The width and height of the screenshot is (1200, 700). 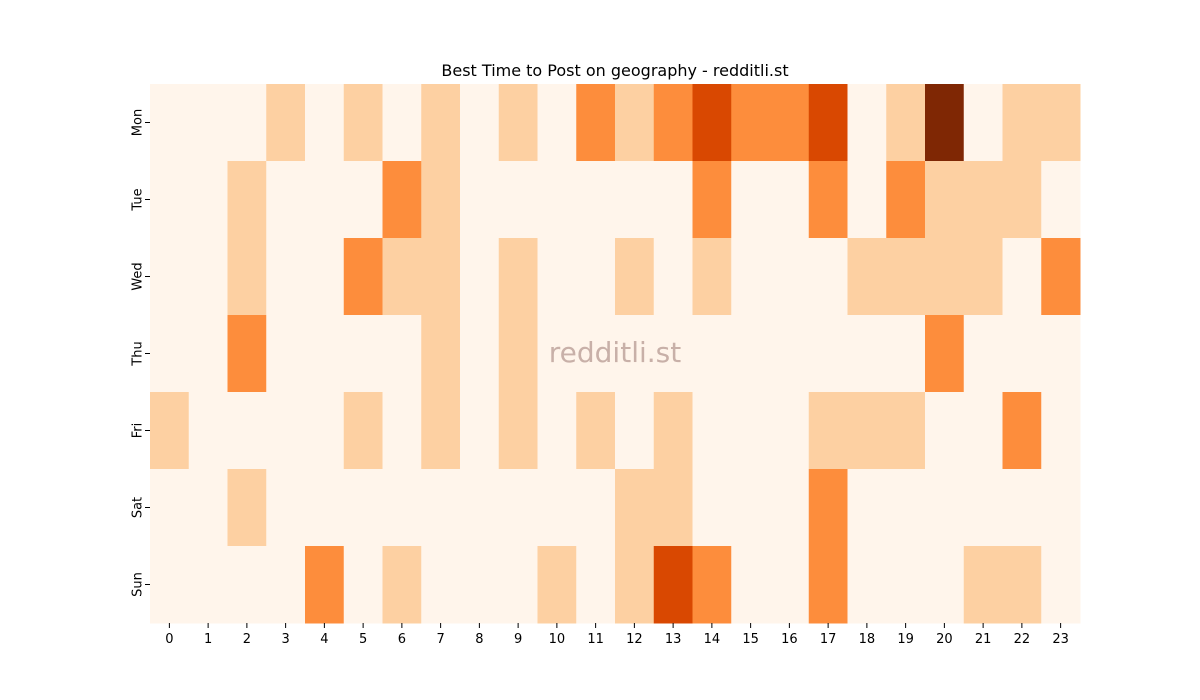 I want to click on x-tick-label: 21, so click(x=983, y=639).